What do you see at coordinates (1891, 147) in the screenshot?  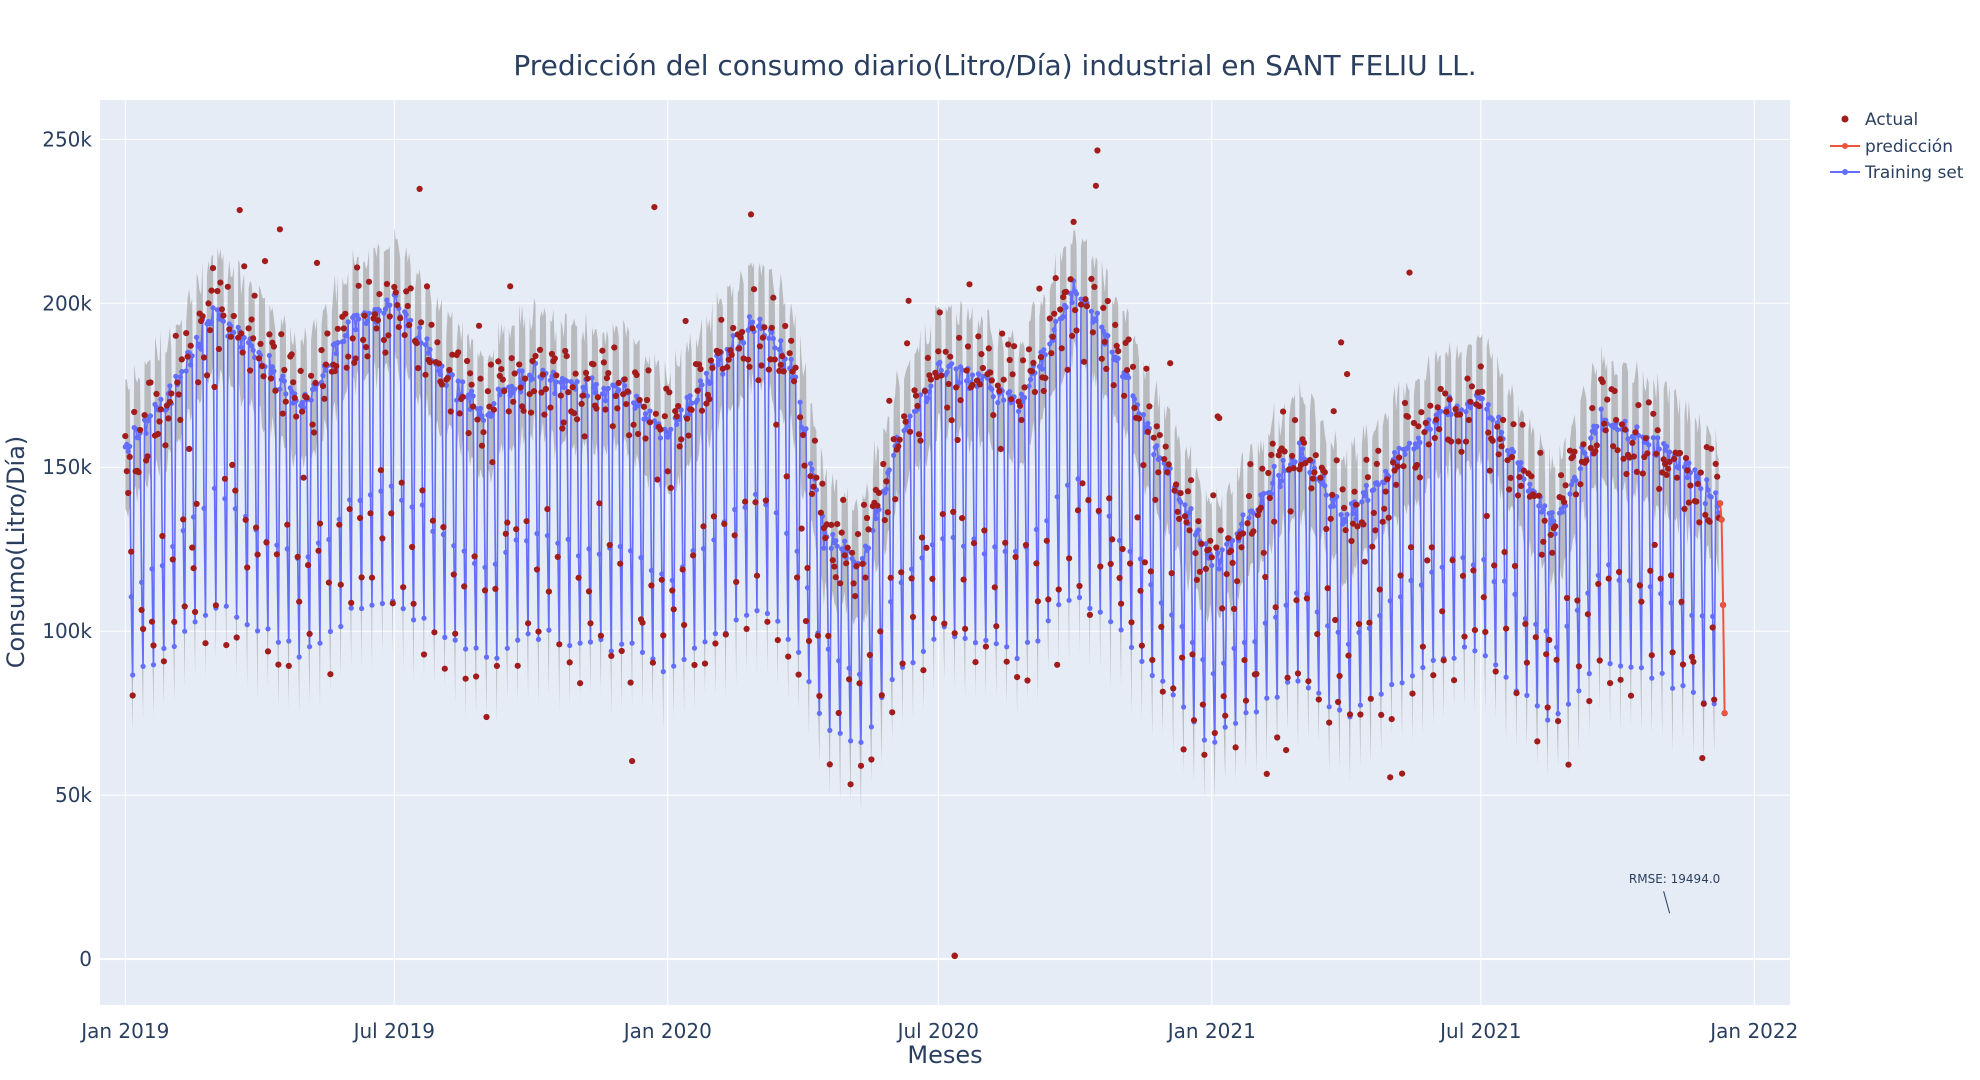 I see `legend-item-prediccion: predicción` at bounding box center [1891, 147].